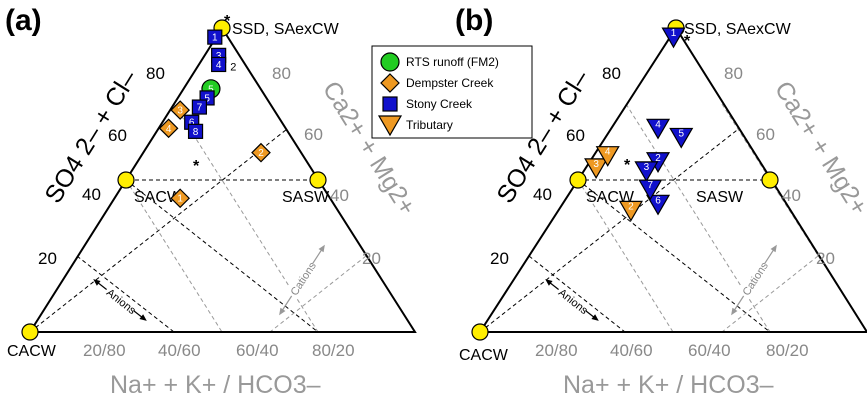 The image size is (867, 406). I want to click on point-a-square-7-label: 7, so click(200, 108).